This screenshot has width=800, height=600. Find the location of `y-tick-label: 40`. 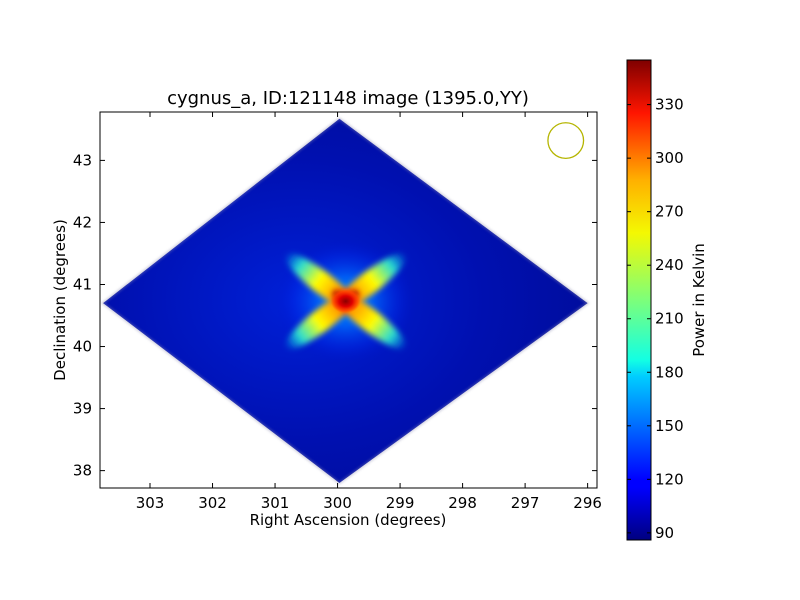

y-tick-label: 40 is located at coordinates (82, 347).